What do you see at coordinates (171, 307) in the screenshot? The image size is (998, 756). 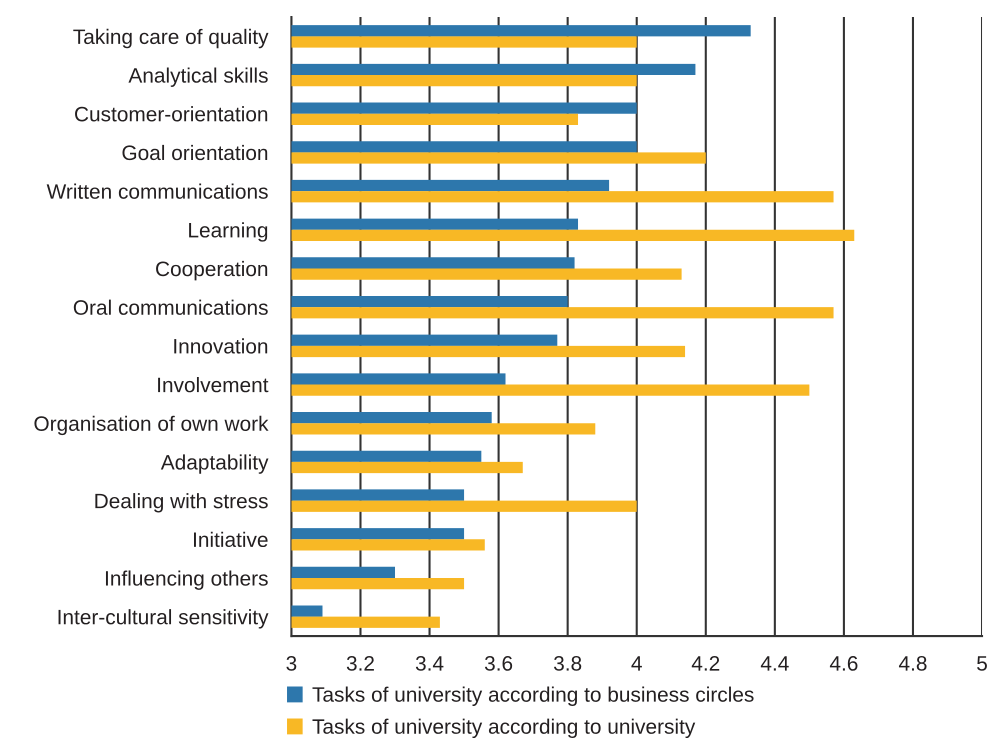 I see `y-tick-label: Oral communications` at bounding box center [171, 307].